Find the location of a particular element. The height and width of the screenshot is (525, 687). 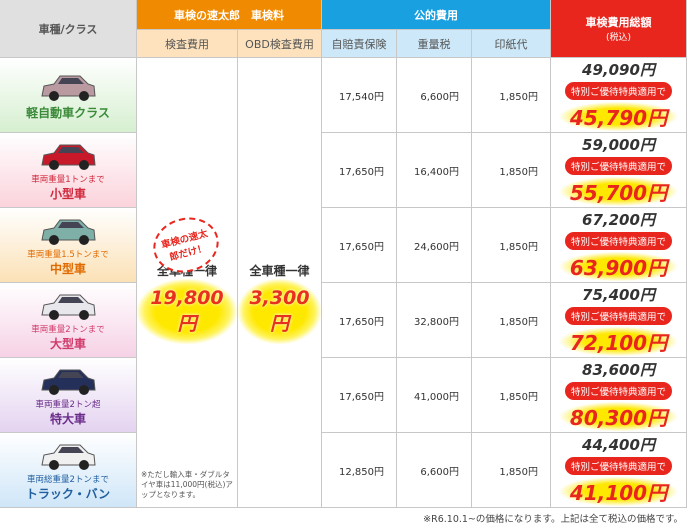

total-cell: 83,600円 特別ご優待特典適用で 80,300円 is located at coordinates (619, 395).